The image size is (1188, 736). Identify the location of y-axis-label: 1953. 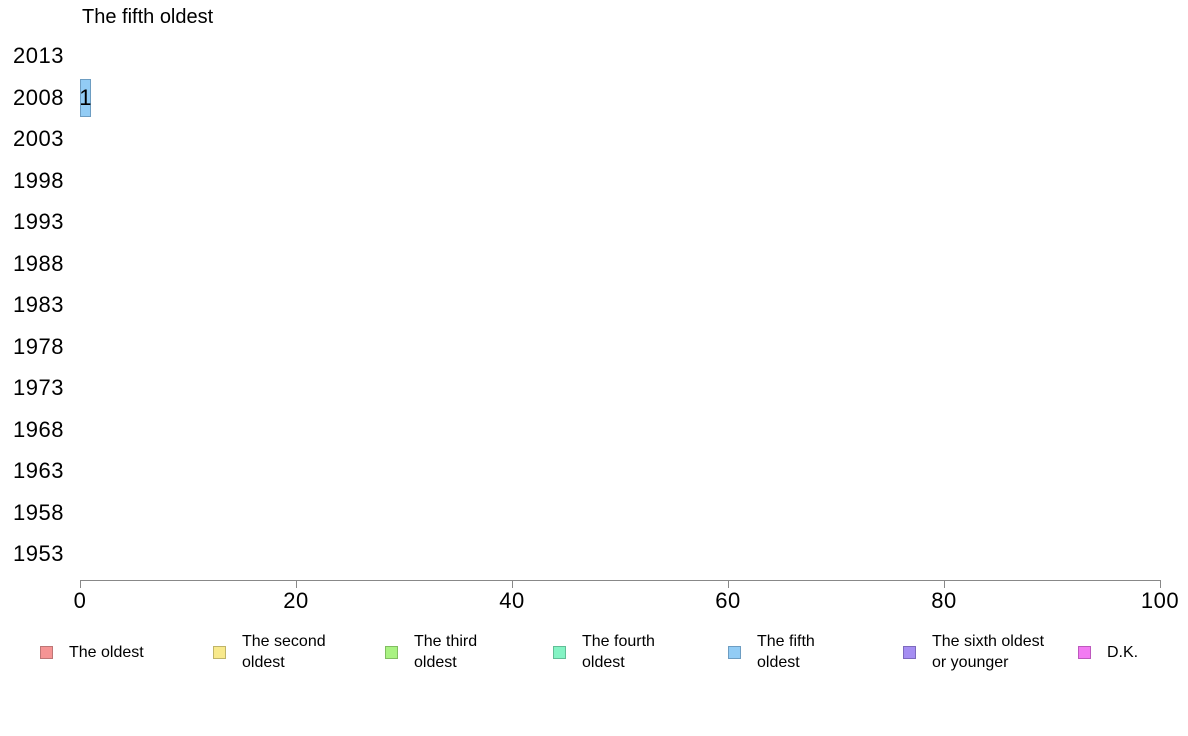
(38, 553).